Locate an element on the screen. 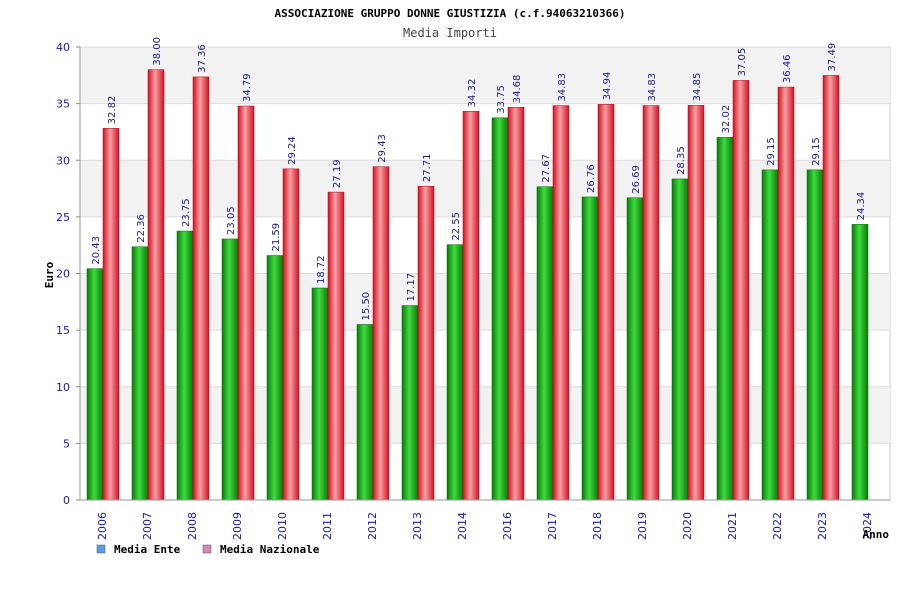 The width and height of the screenshot is (900, 600). x-tick-label-2023: 2023 is located at coordinates (822, 526).